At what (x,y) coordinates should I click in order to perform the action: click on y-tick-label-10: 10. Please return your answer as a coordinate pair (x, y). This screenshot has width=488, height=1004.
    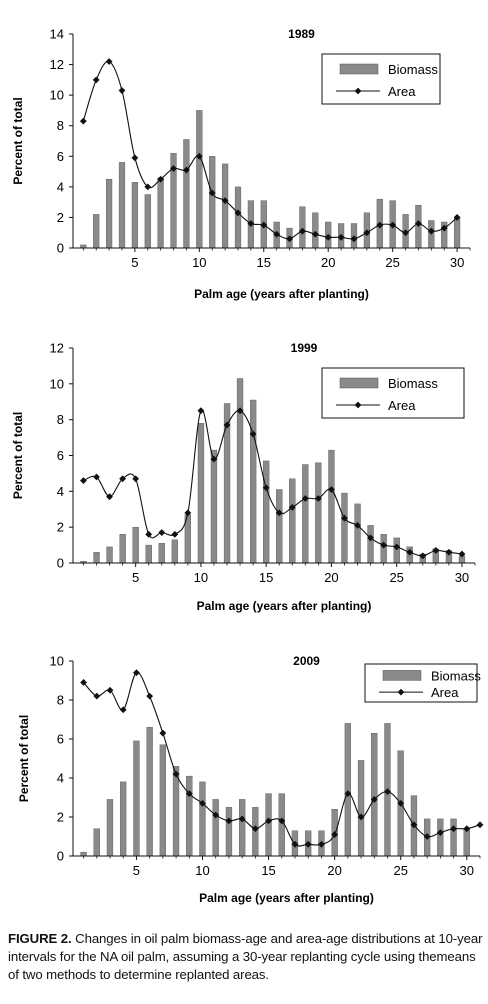
    Looking at the image, I should click on (57, 383).